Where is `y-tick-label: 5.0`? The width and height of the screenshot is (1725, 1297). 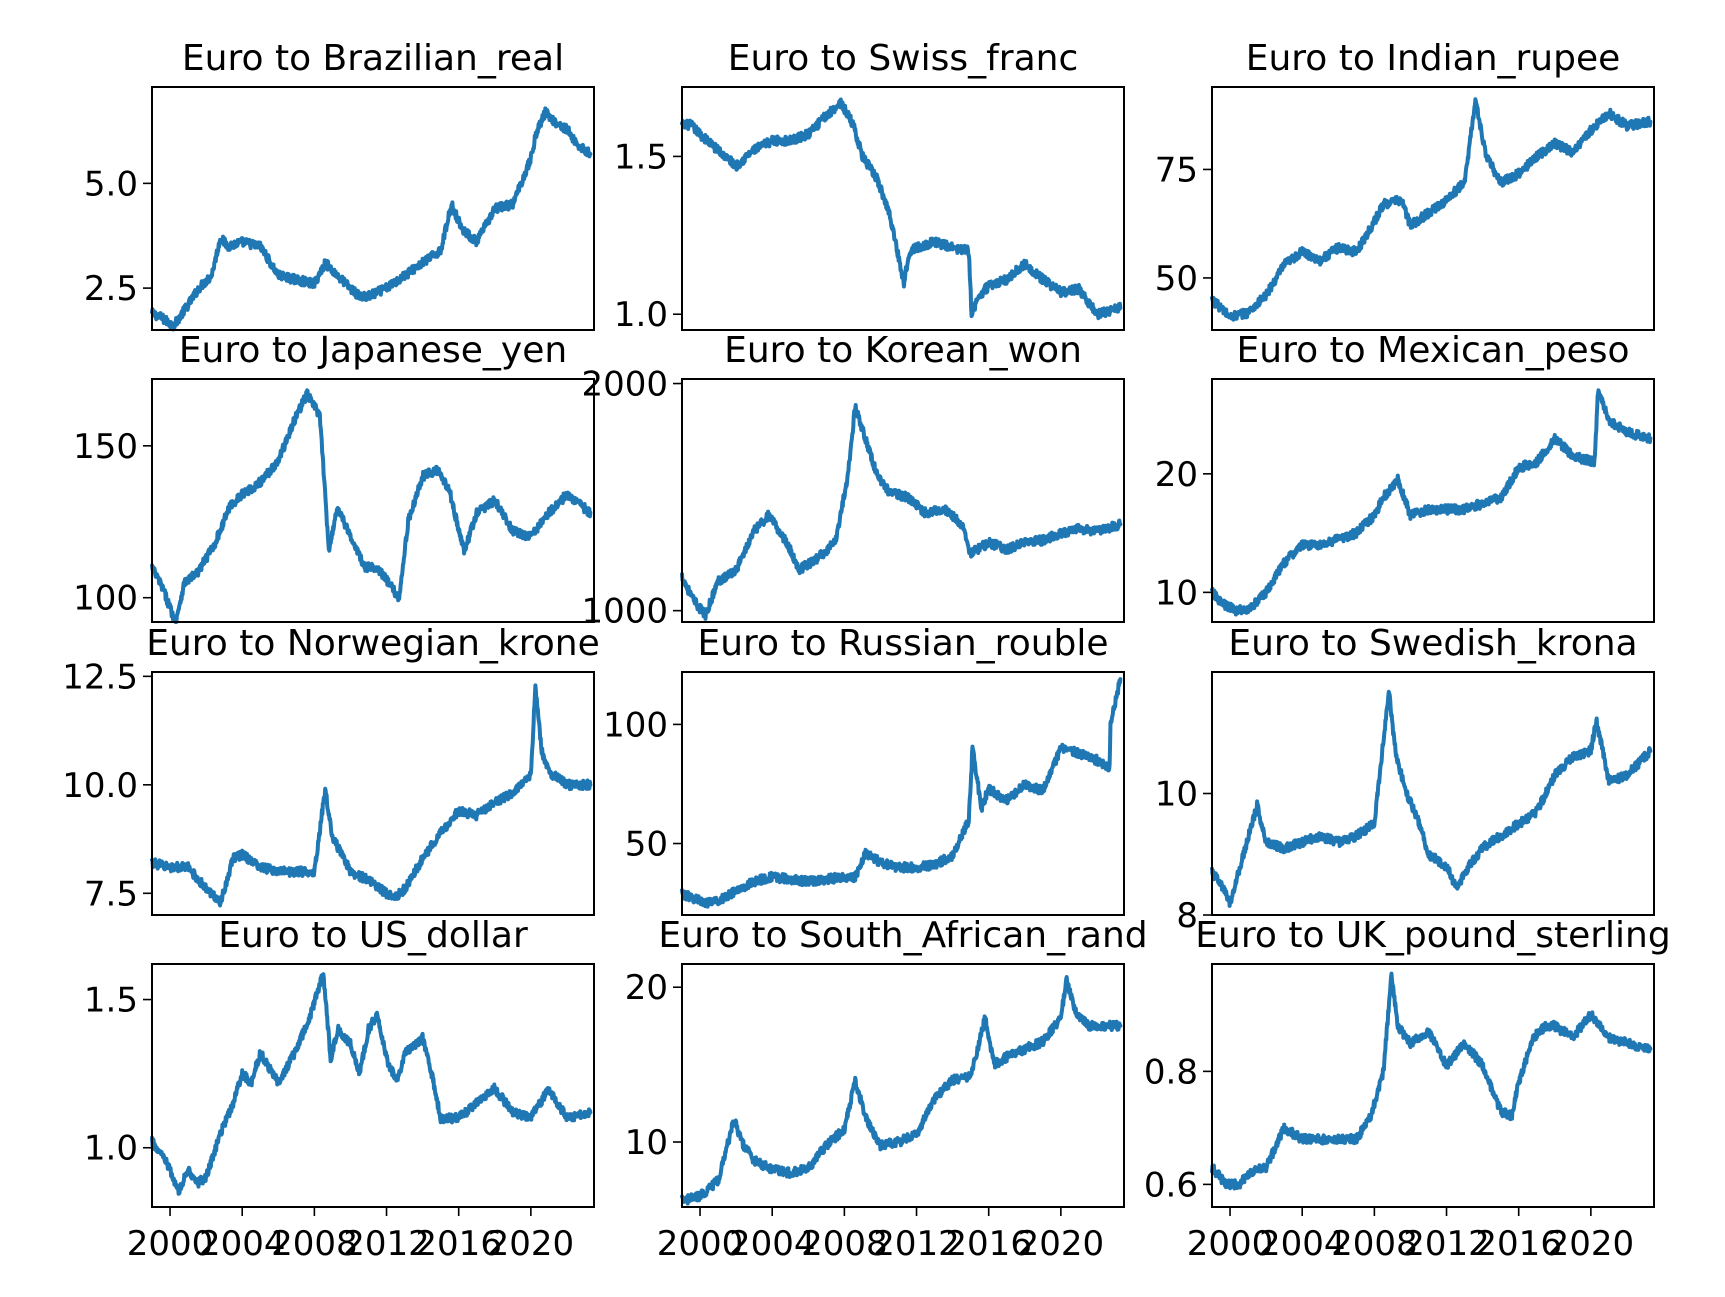
y-tick-label: 5.0 is located at coordinates (111, 184).